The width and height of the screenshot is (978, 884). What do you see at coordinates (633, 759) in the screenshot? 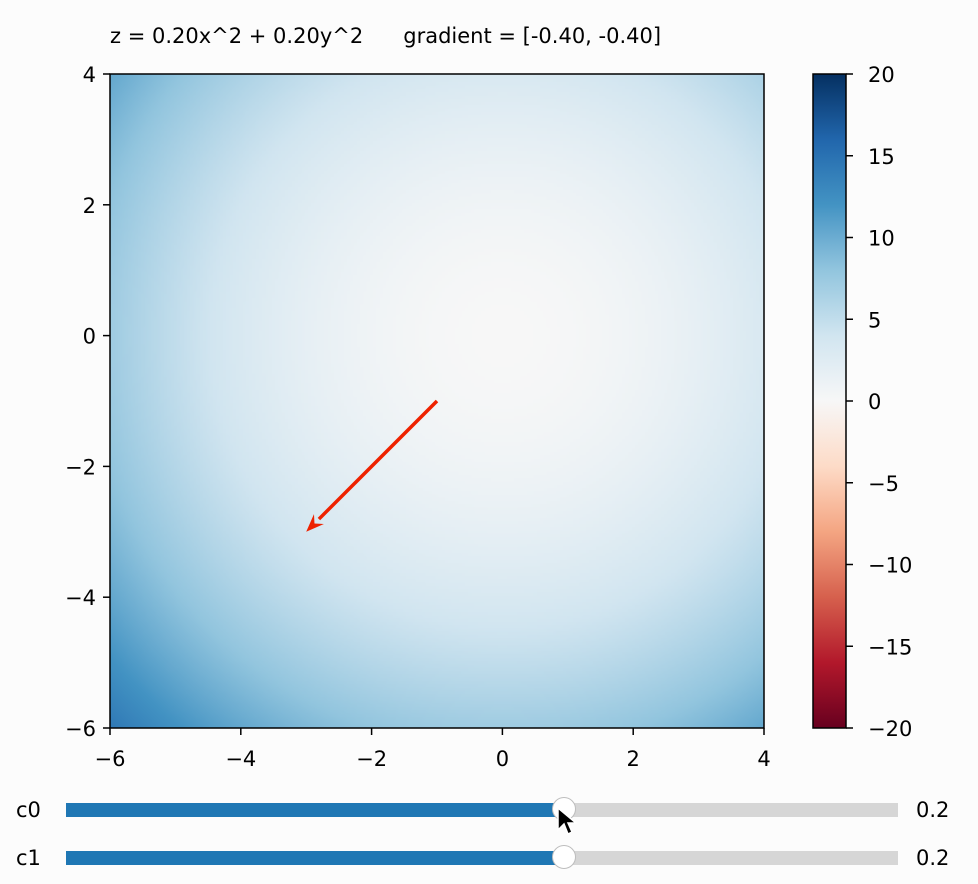
I see `x-tick-label: 2` at bounding box center [633, 759].